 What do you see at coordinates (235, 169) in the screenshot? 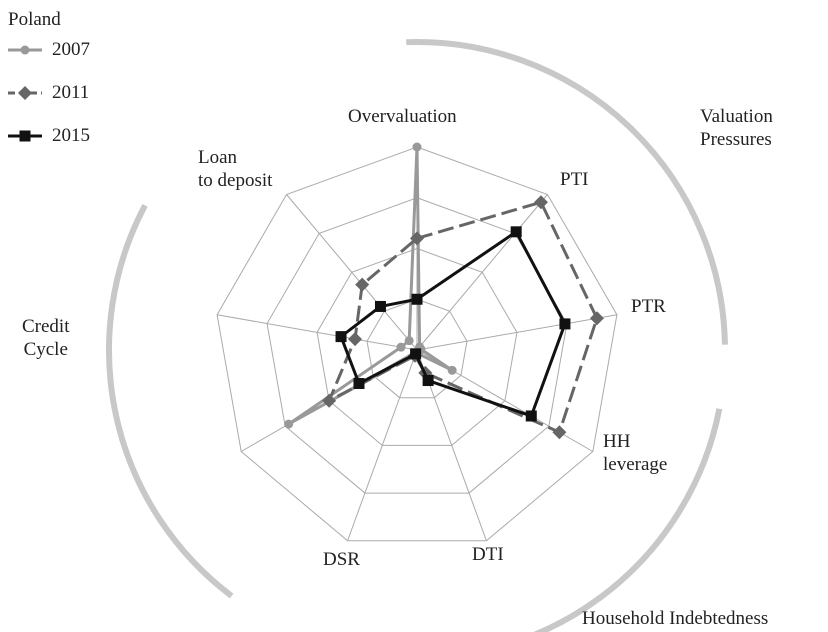
I see `axis-label: Loan to deposit` at bounding box center [235, 169].